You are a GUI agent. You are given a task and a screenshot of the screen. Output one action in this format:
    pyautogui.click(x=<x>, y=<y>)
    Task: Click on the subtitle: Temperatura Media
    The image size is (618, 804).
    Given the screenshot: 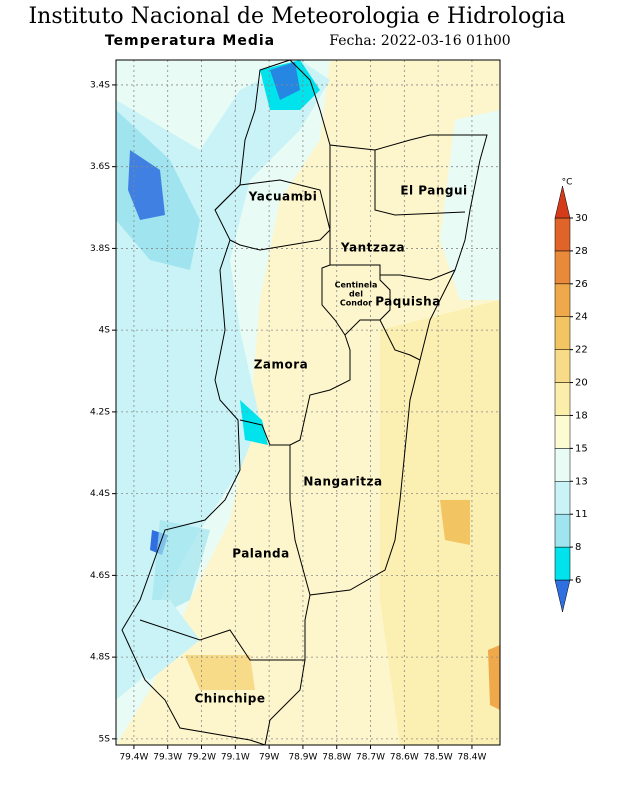 What is the action you would take?
    pyautogui.click(x=190, y=41)
    